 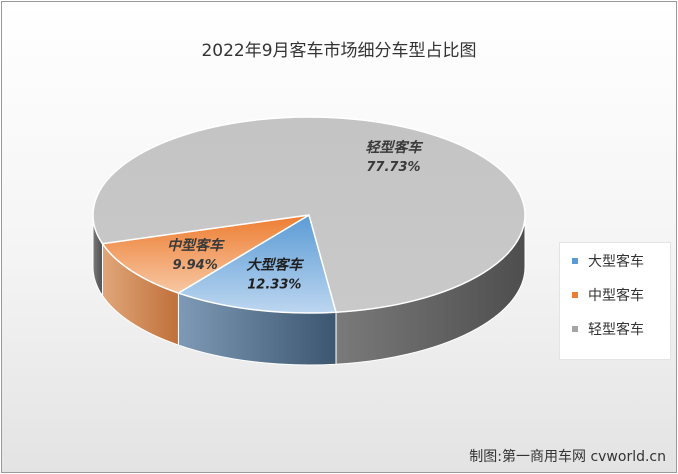 What do you see at coordinates (393, 167) in the screenshot?
I see `data-label-value: 77.73%` at bounding box center [393, 167].